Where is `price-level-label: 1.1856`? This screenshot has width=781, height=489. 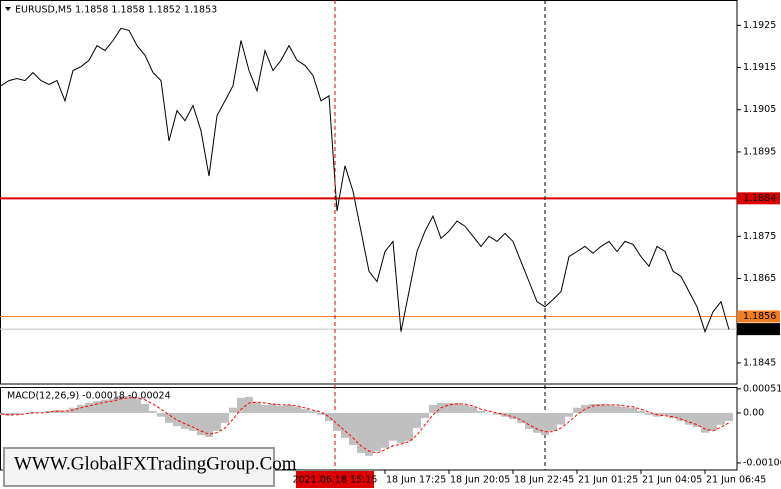 price-level-label: 1.1856 is located at coordinates (759, 316).